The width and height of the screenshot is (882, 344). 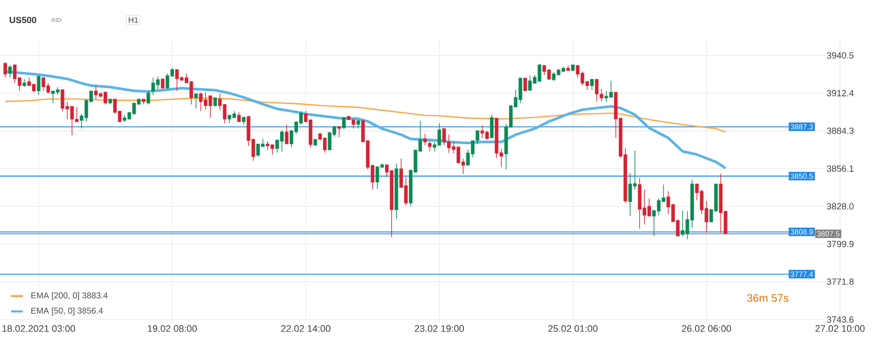 What do you see at coordinates (840, 244) in the screenshot?
I see `y-tick-label: 3799.9` at bounding box center [840, 244].